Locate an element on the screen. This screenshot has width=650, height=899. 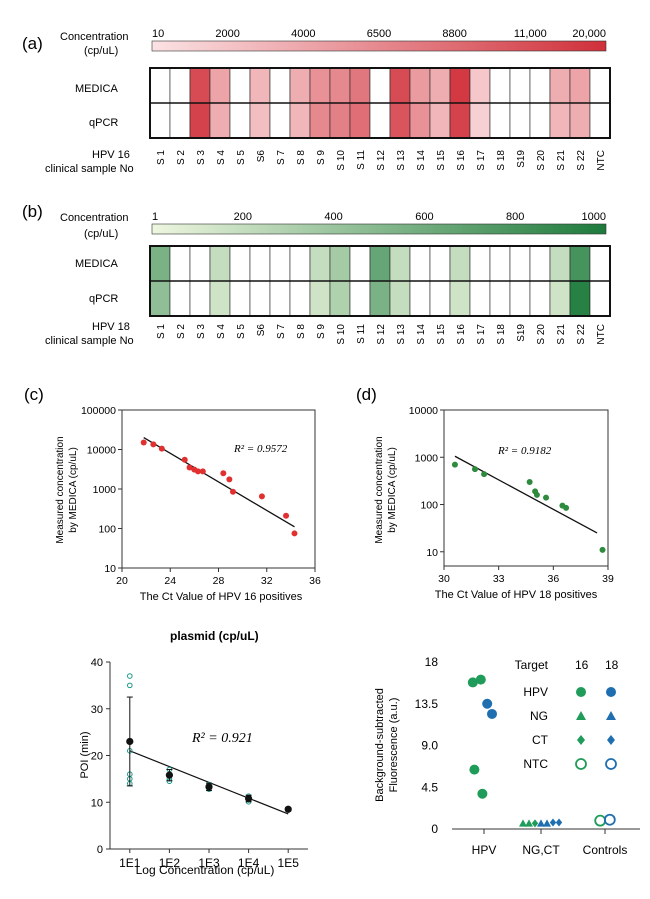
heatmap-b-row-qpcr: qPCR is located at coordinates (103, 299).